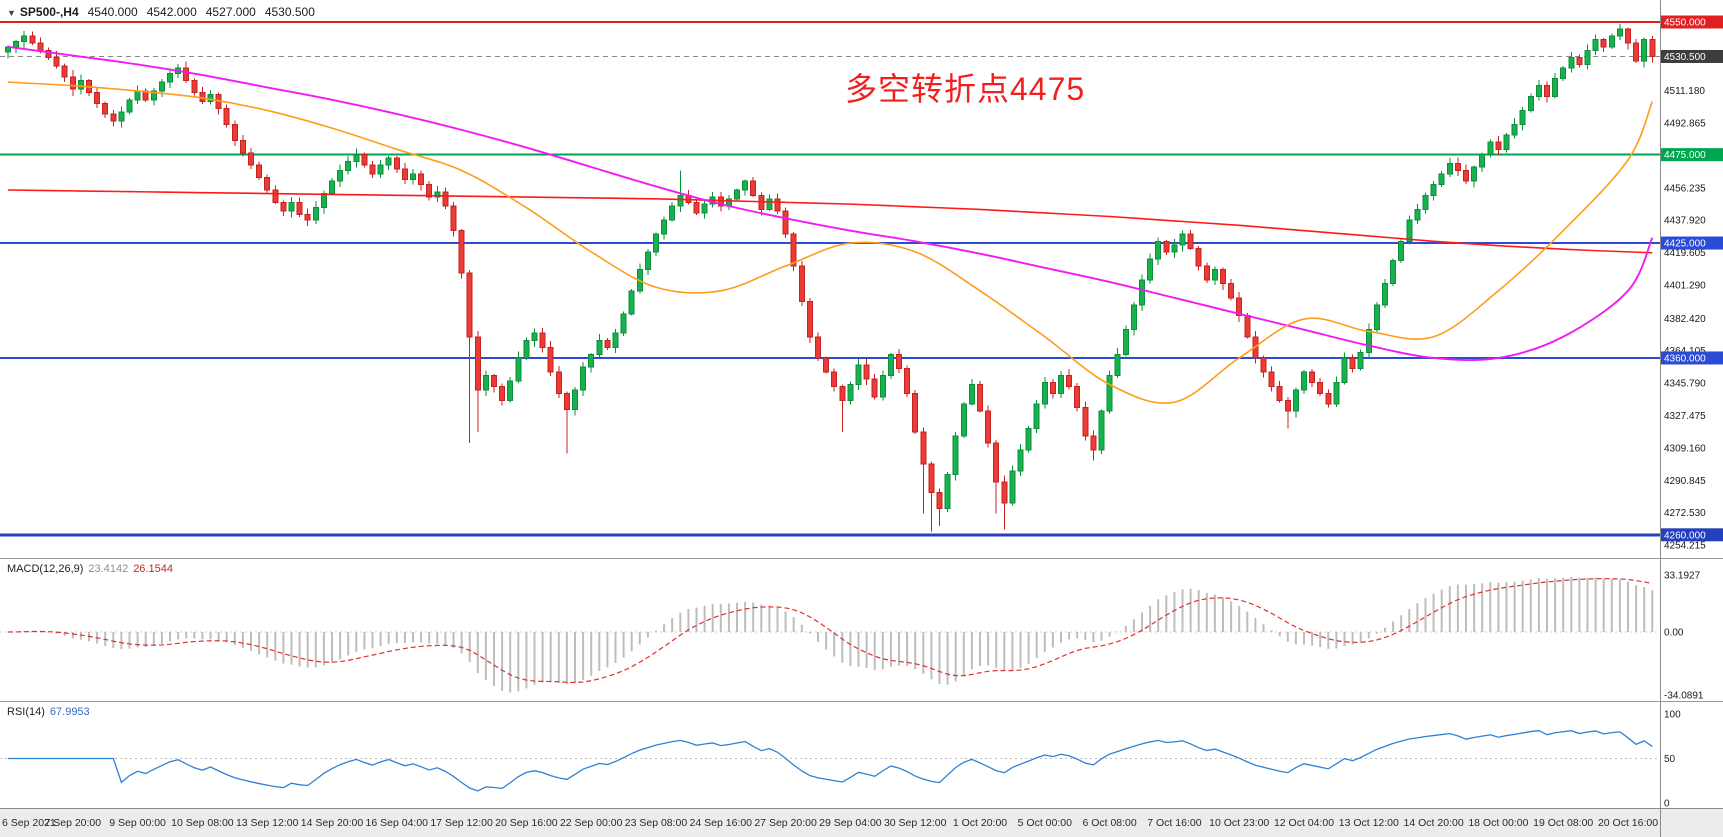 Image resolution: width=1723 pixels, height=837 pixels. Describe the element at coordinates (332, 823) in the screenshot. I see `time-label: 14 Sep 20:00` at that location.